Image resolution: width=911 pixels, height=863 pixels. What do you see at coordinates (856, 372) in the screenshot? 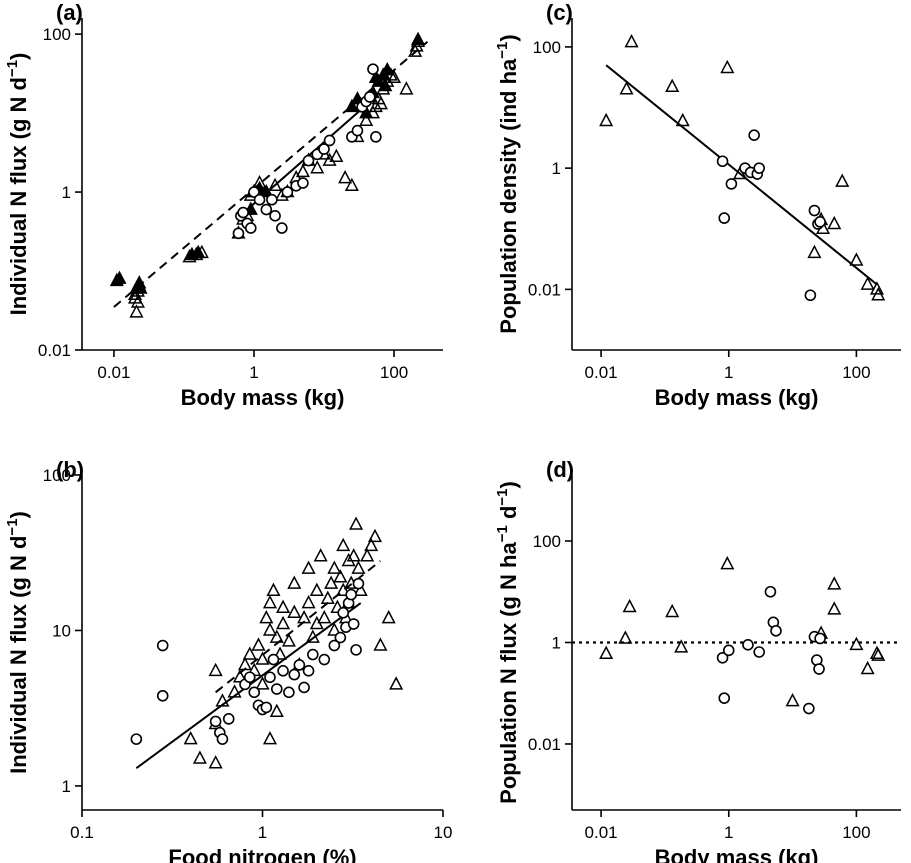
I see `x-tick-label: 100` at bounding box center [856, 372].